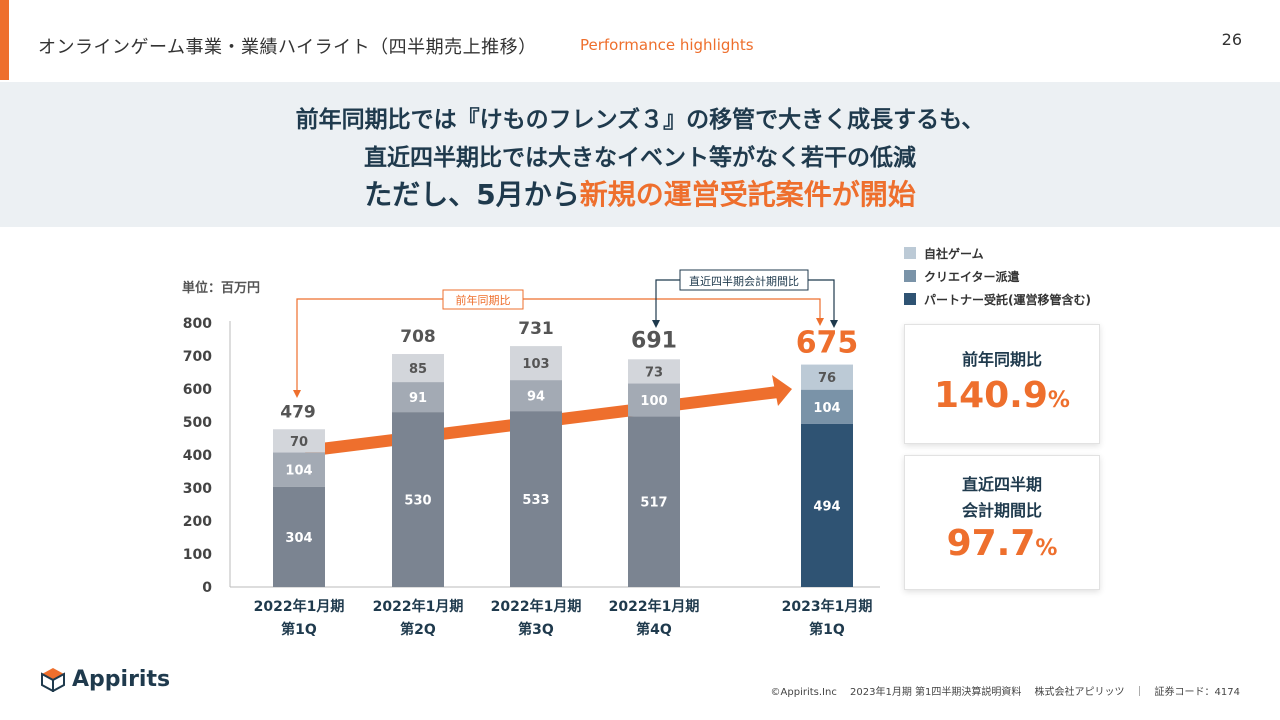 The height and width of the screenshot is (720, 1280). Describe the element at coordinates (207, 588) in the screenshot. I see `y-tick-label: 0` at that location.